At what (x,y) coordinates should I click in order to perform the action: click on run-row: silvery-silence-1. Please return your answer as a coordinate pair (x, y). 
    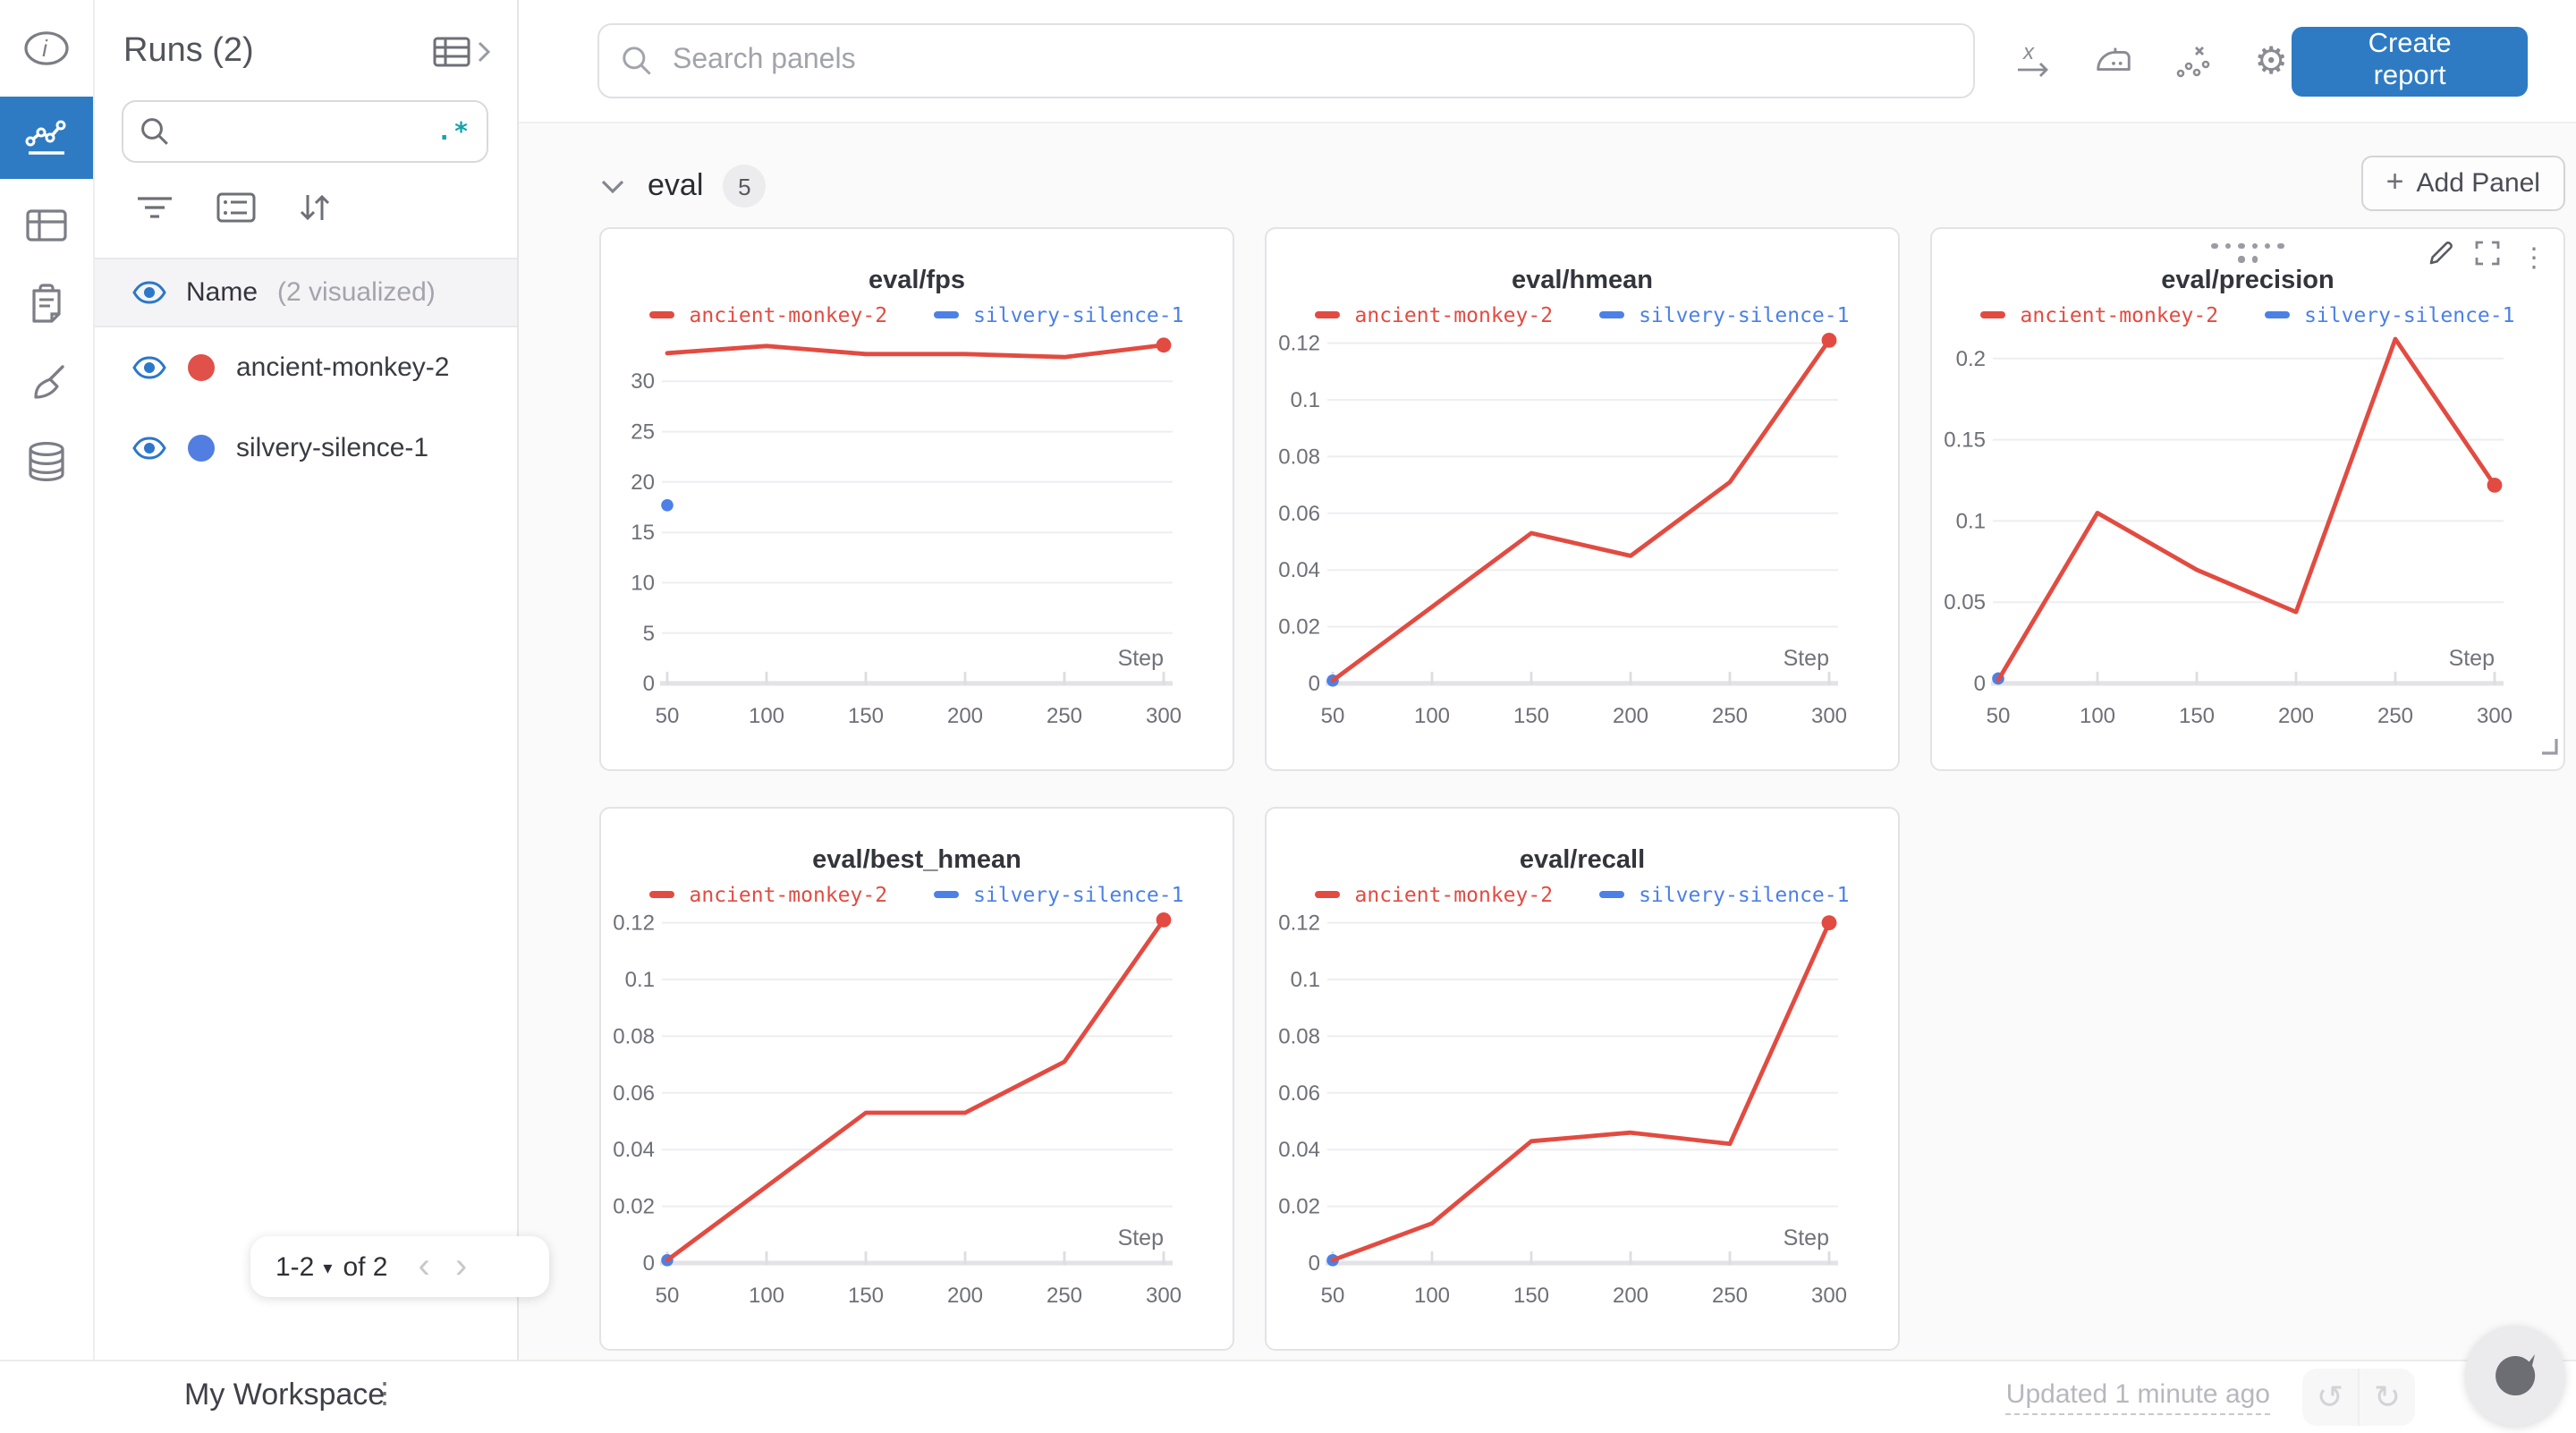
    Looking at the image, I should click on (305, 448).